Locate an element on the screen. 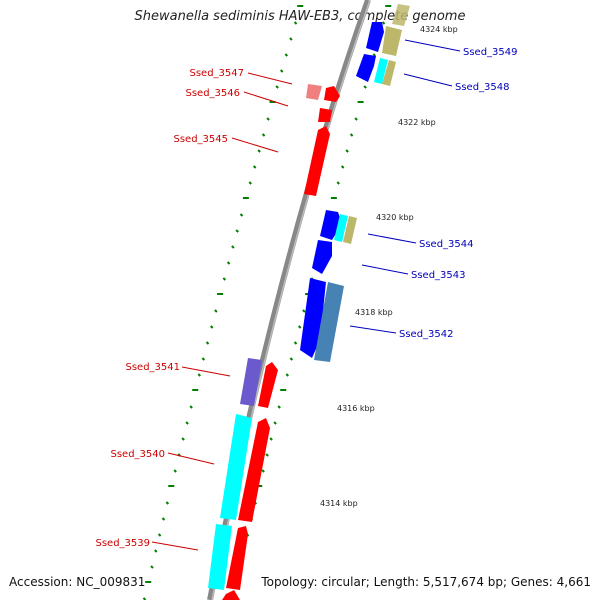 The image size is (600, 600). kbp-label-4320: 4320 kbp is located at coordinates (395, 217).